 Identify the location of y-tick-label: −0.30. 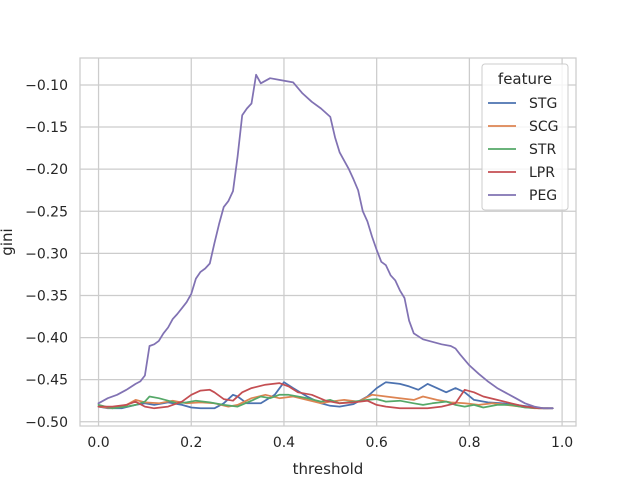
(46, 254).